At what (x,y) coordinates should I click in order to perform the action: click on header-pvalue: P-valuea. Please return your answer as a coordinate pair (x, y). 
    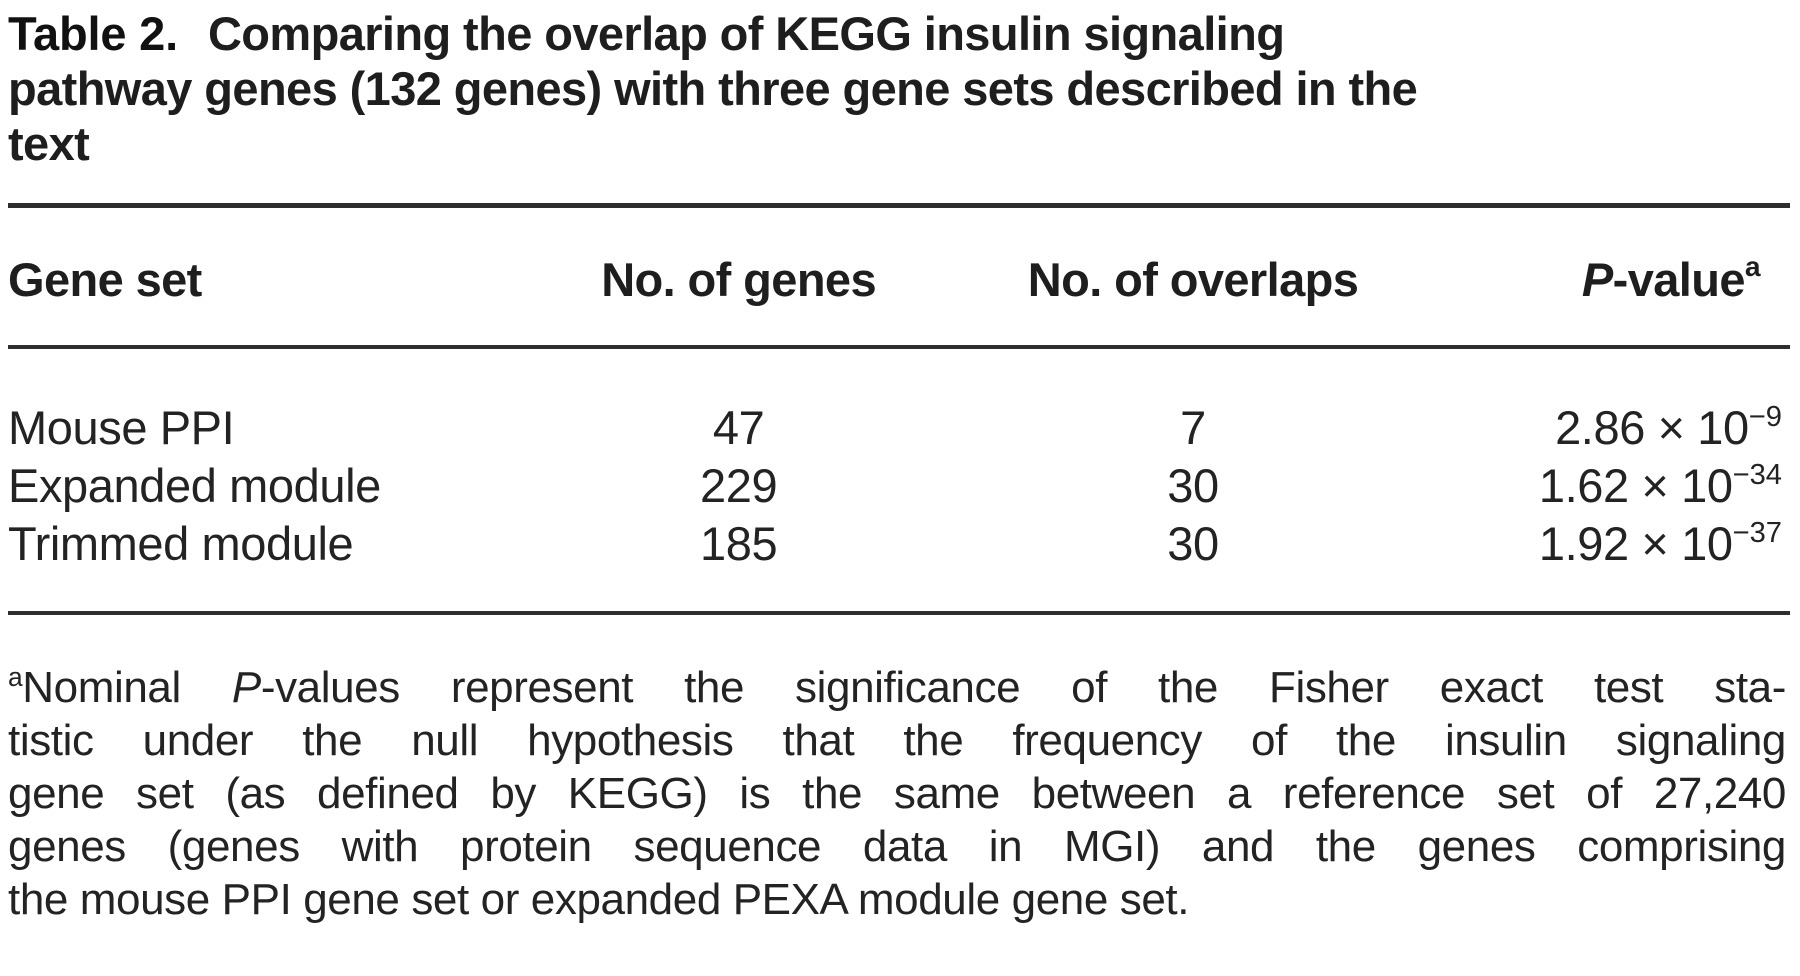
    Looking at the image, I should click on (1602, 278).